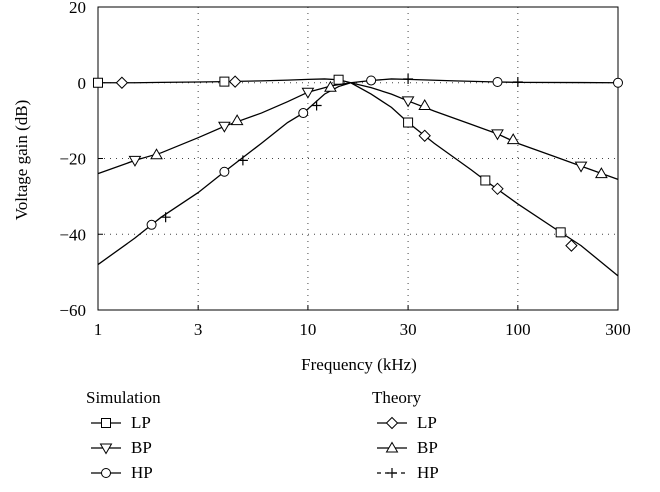  What do you see at coordinates (379, 129) in the screenshot?
I see `series-theory-bp` at bounding box center [379, 129].